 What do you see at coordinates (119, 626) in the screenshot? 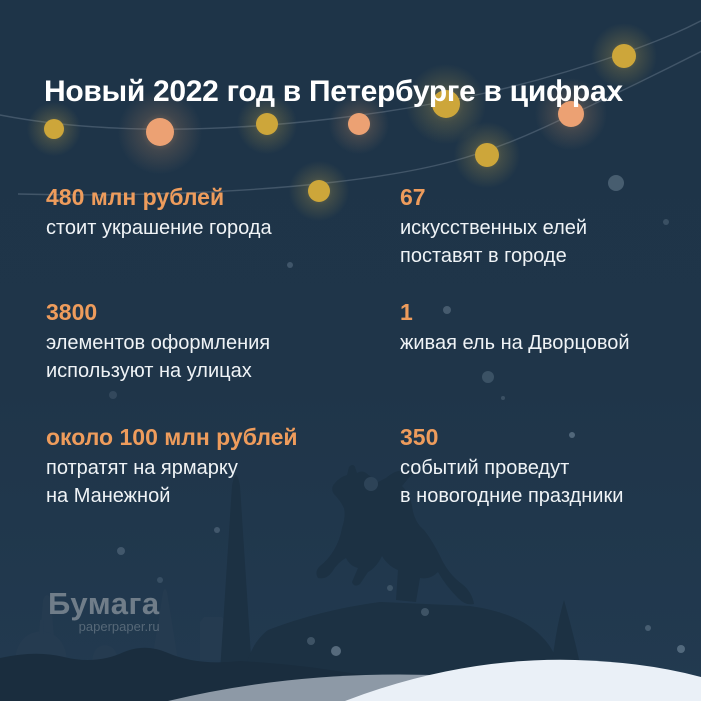
I see `logo-domain: paperpaper.ru` at bounding box center [119, 626].